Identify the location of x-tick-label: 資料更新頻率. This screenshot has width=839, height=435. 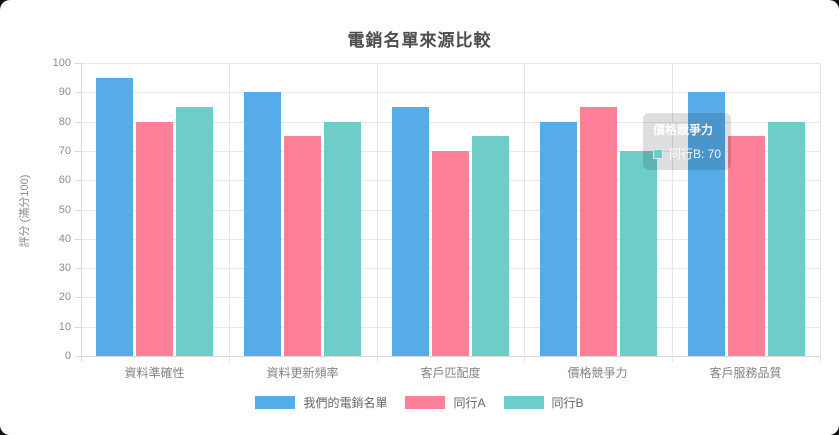
(302, 373).